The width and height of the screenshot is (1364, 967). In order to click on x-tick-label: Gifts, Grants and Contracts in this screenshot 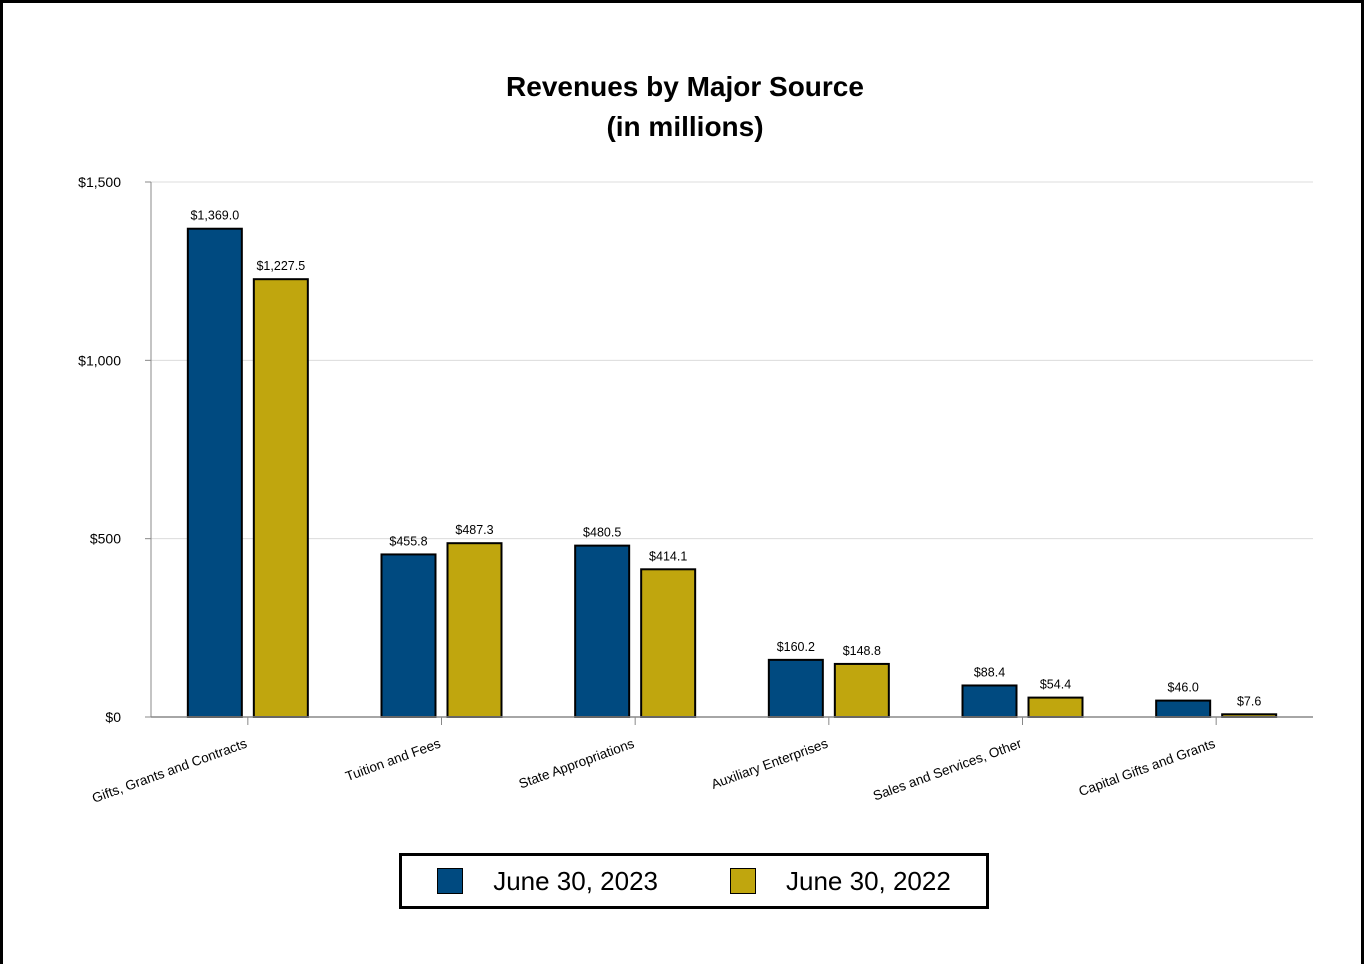, I will do `click(169, 771)`.